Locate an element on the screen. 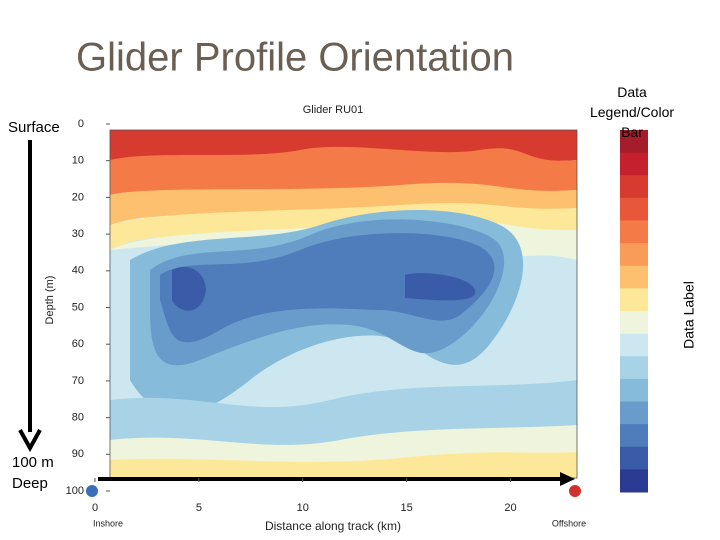  inshore-dot is located at coordinates (92, 491).